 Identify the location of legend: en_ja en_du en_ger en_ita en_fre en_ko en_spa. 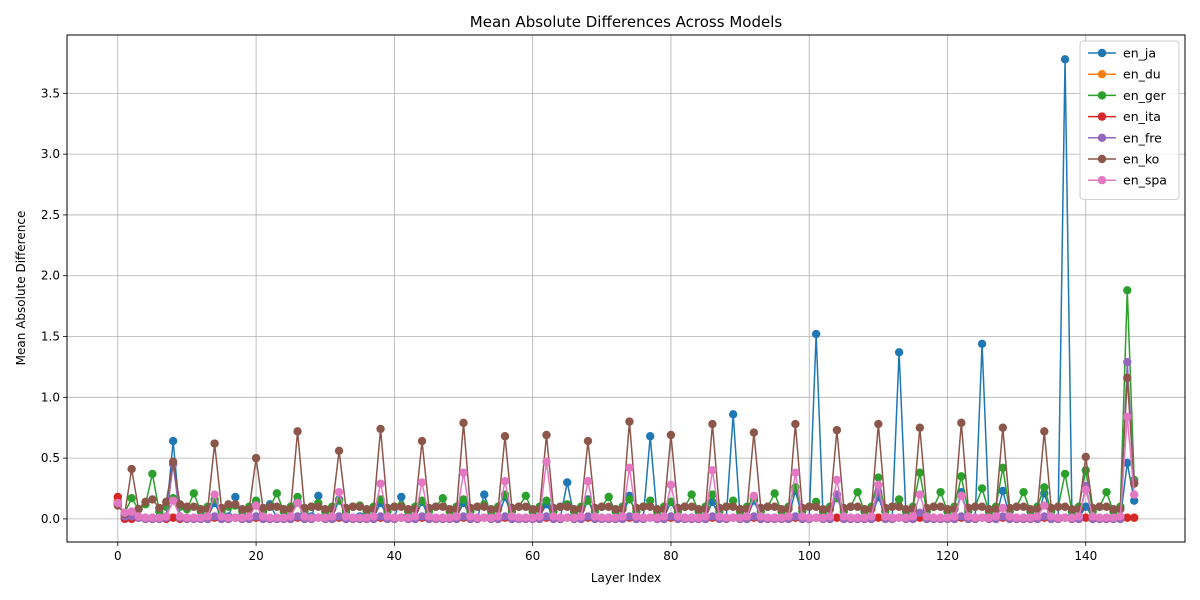
(1129, 120).